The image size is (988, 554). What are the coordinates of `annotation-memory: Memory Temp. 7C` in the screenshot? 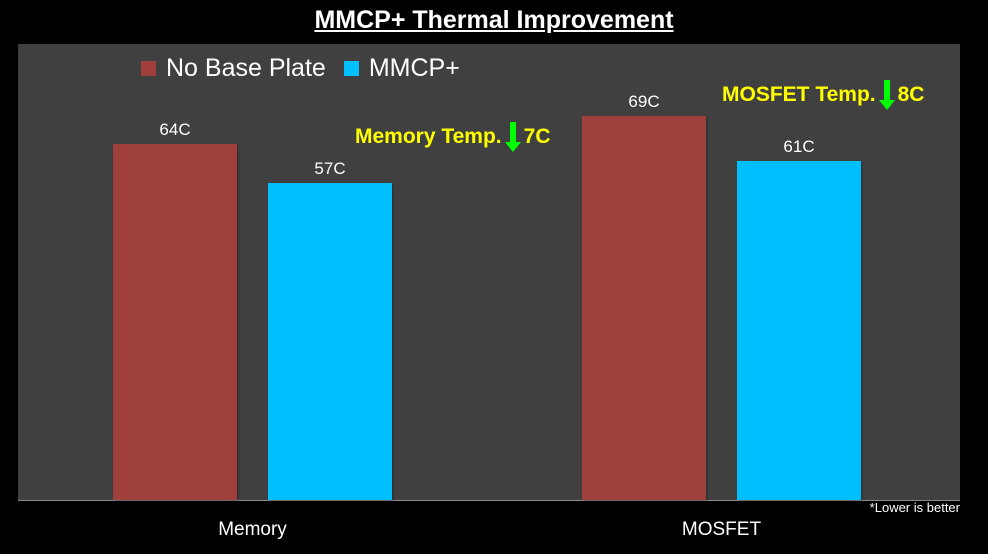 It's located at (453, 137).